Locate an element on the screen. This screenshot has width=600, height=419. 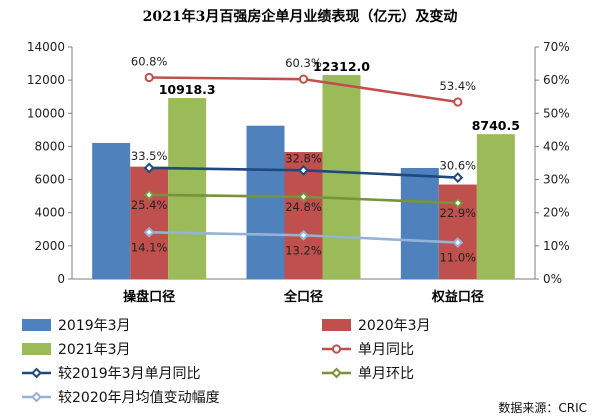
line-data-label: 60.3% is located at coordinates (303, 63).